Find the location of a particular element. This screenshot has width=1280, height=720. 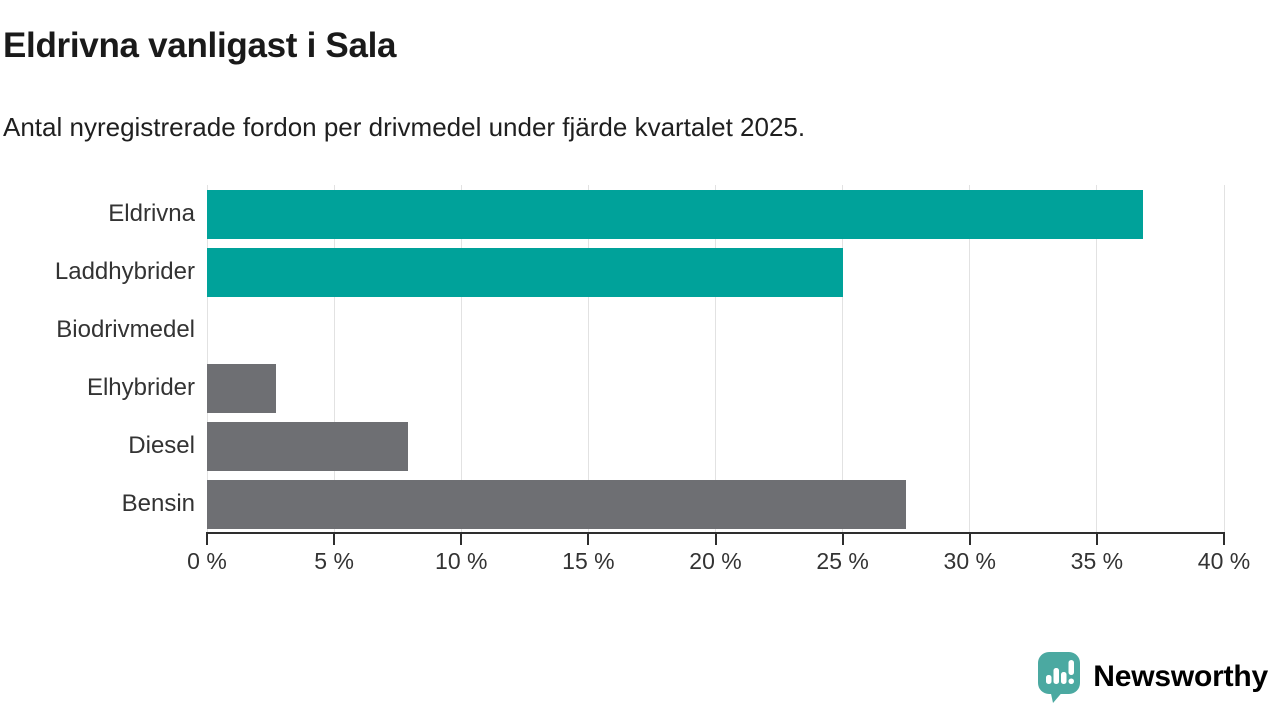

y-axis-label: Biodrivmedel is located at coordinates (125, 329).